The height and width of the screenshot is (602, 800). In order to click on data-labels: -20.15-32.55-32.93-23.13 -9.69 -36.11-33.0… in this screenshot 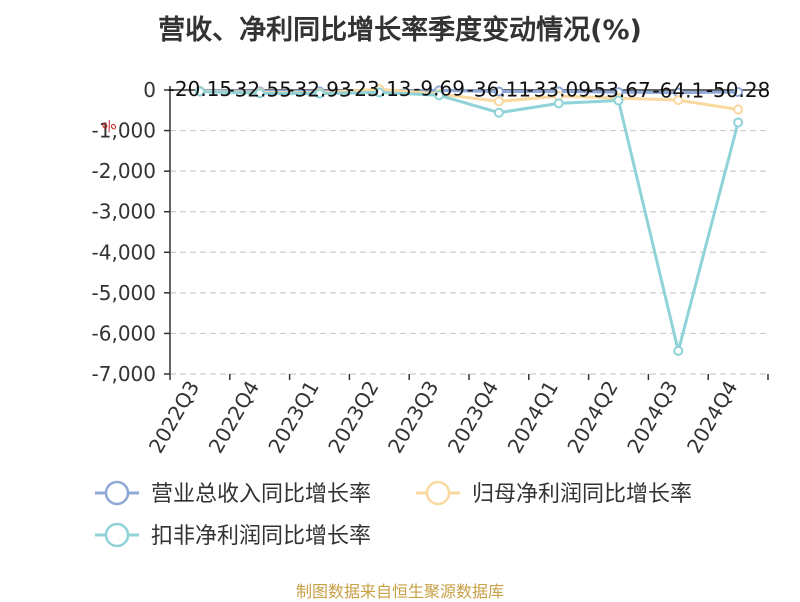, I will do `click(469, 89)`.